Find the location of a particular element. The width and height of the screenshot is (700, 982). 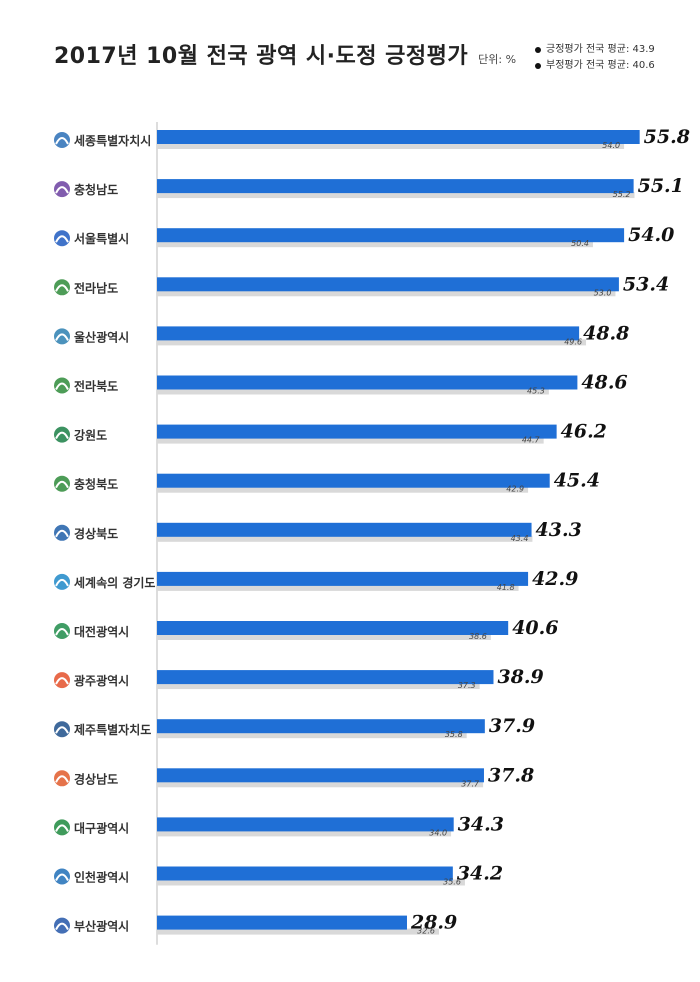

region-logo-label: 제주특별자치도 is located at coordinates (112, 729).